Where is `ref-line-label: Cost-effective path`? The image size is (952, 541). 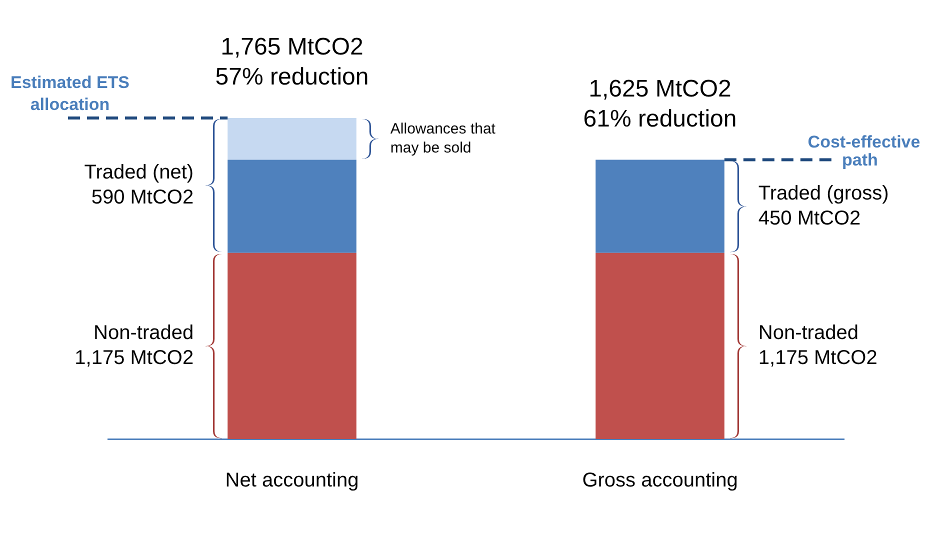
ref-line-label: Cost-effective path is located at coordinates (864, 151).